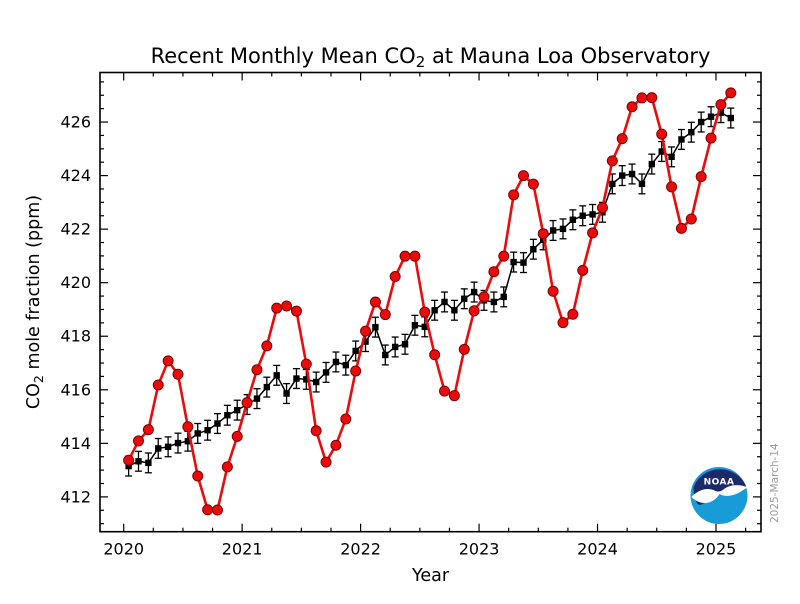  What do you see at coordinates (360, 549) in the screenshot?
I see `x-tick-label: 2022` at bounding box center [360, 549].